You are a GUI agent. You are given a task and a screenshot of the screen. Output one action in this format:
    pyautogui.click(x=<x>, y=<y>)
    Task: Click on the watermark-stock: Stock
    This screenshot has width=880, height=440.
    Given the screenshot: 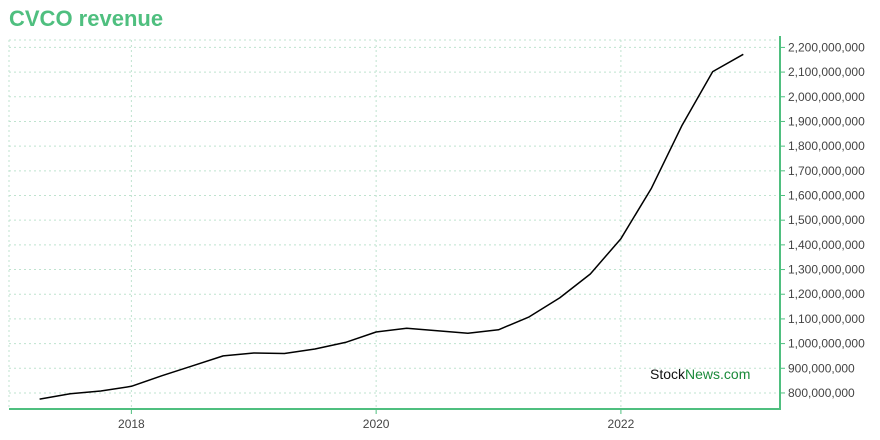 What is the action you would take?
    pyautogui.click(x=668, y=374)
    